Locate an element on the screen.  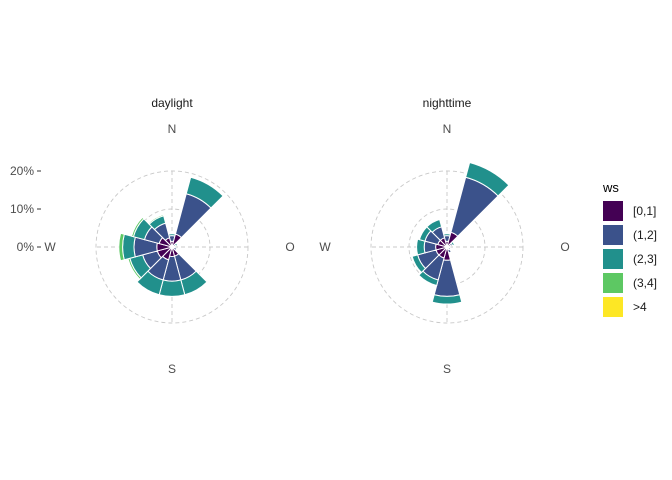
legend-label: >4 is located at coordinates (640, 307).